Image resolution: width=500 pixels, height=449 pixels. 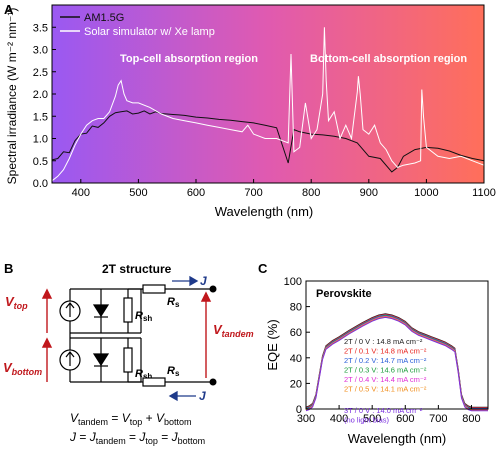 I want to click on y-tick-label: 1.5, so click(x=40, y=117).